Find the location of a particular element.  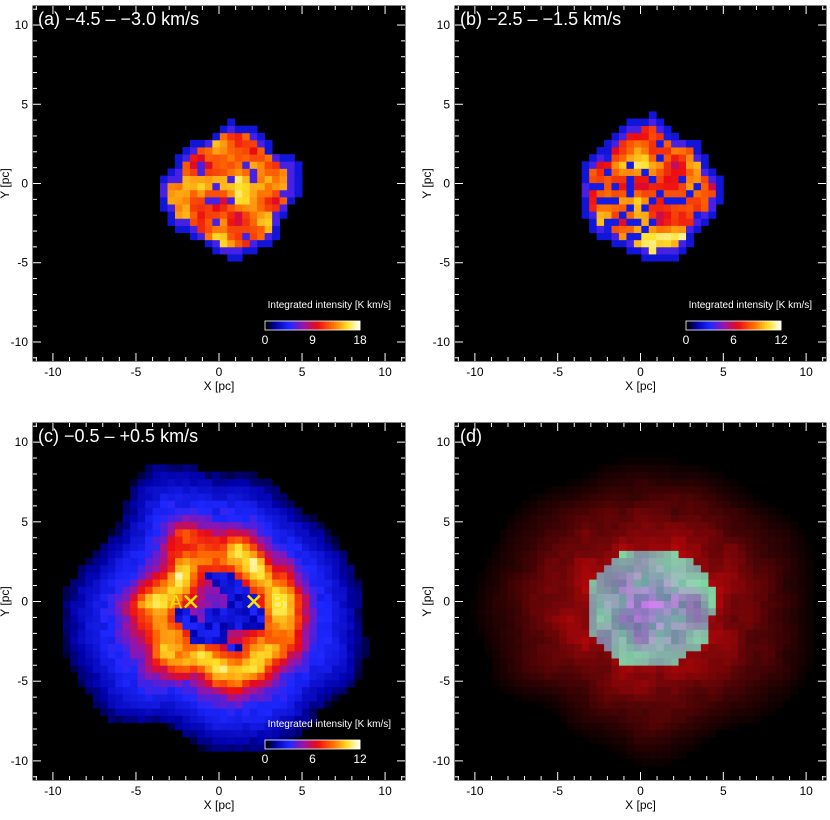

marker-b: B is located at coordinates (265, 603).